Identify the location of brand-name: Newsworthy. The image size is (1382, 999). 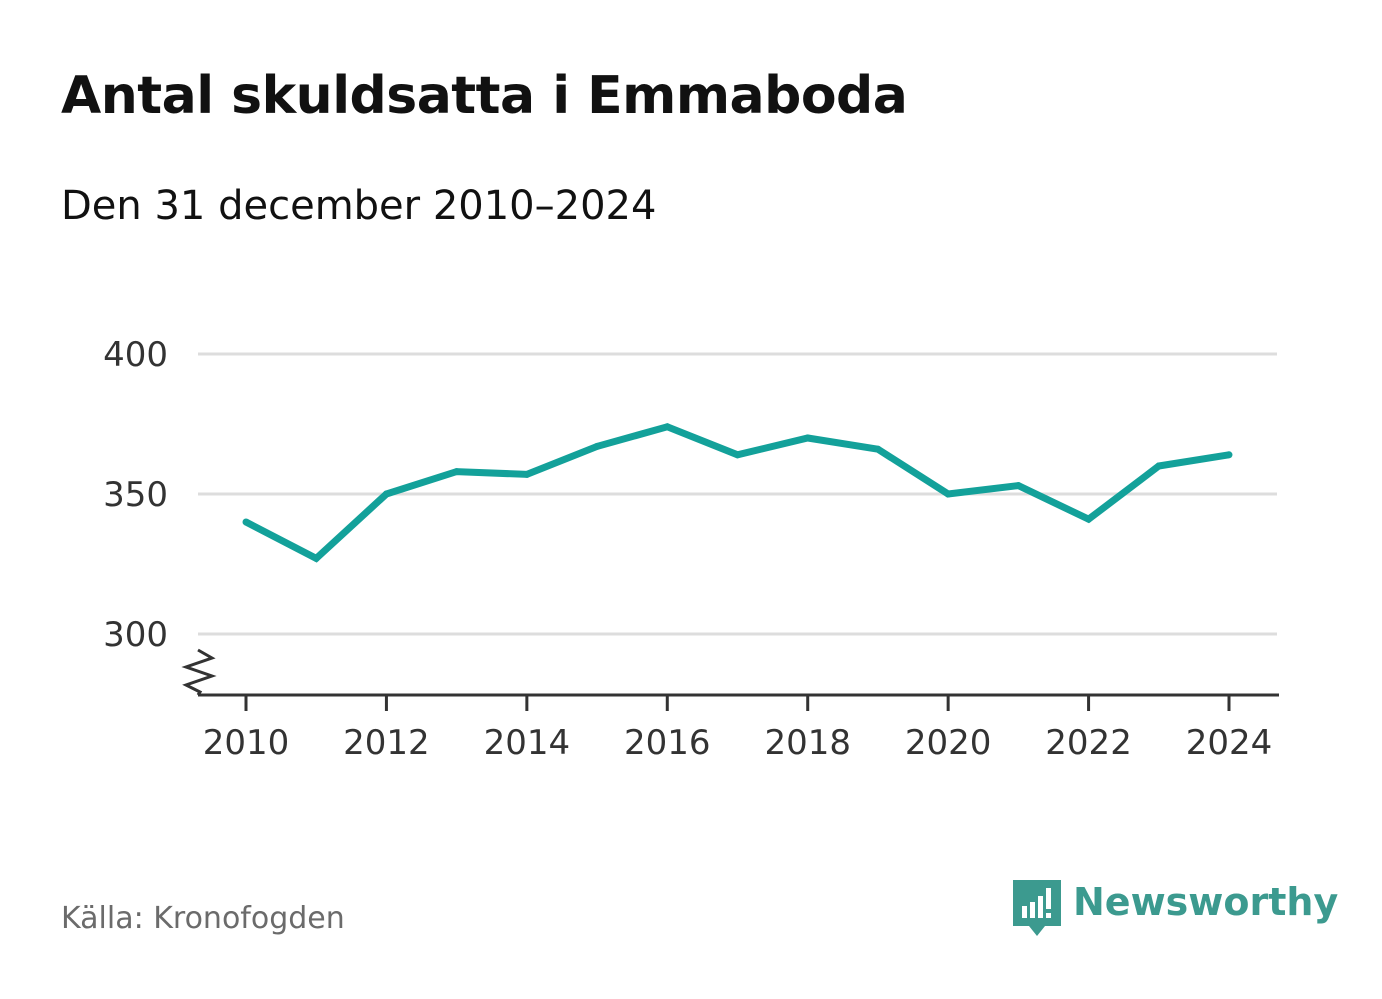
(1206, 902).